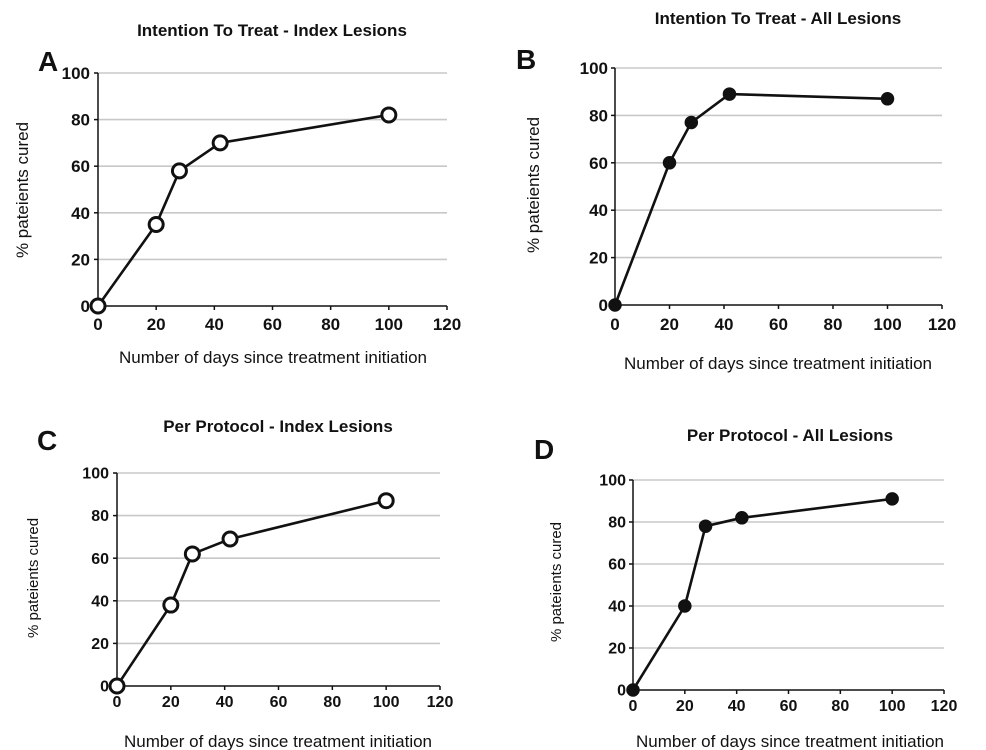 The width and height of the screenshot is (986, 750). What do you see at coordinates (778, 18) in the screenshot?
I see `chart-title: Intention To Treat - All Lesions` at bounding box center [778, 18].